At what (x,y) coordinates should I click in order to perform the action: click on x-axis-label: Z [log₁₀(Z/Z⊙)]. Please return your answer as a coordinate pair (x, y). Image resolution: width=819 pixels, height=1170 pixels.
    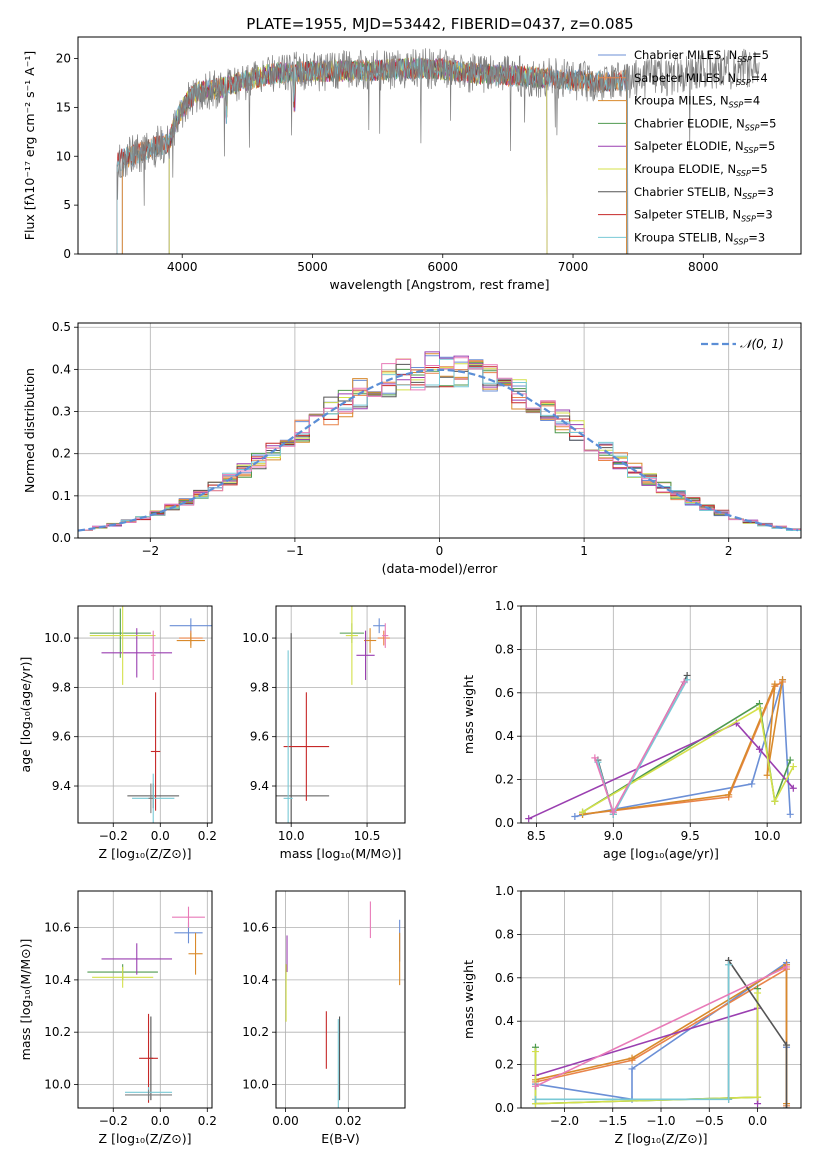
    Looking at the image, I should click on (145, 1138).